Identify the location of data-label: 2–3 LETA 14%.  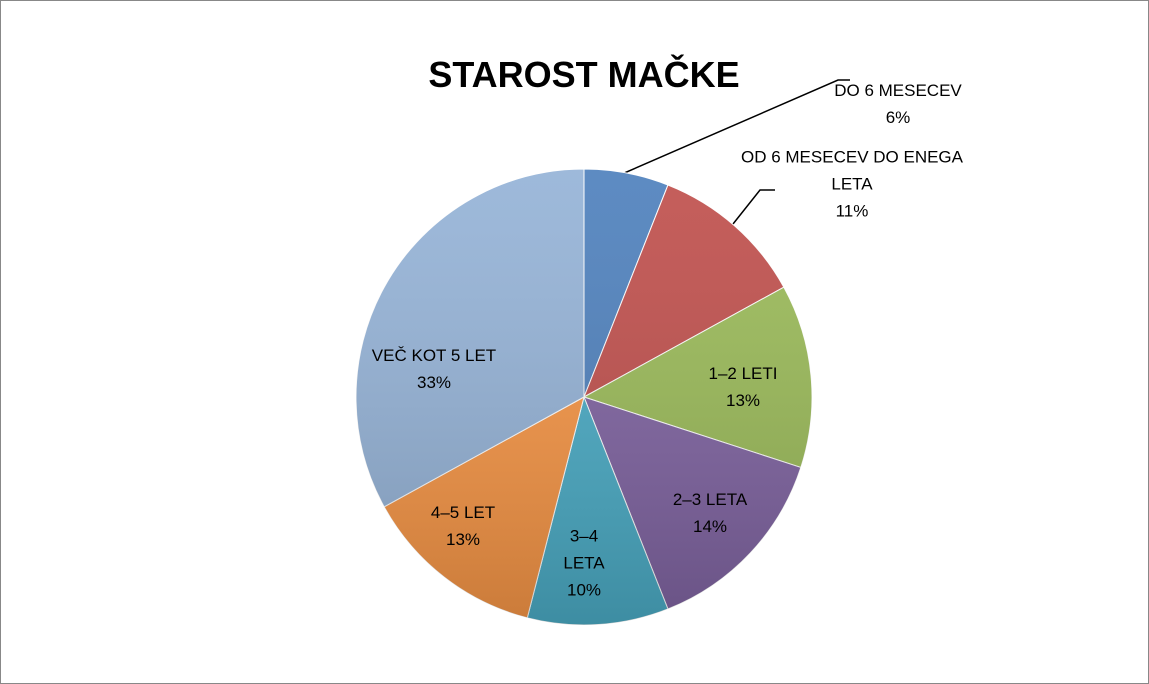
(710, 513).